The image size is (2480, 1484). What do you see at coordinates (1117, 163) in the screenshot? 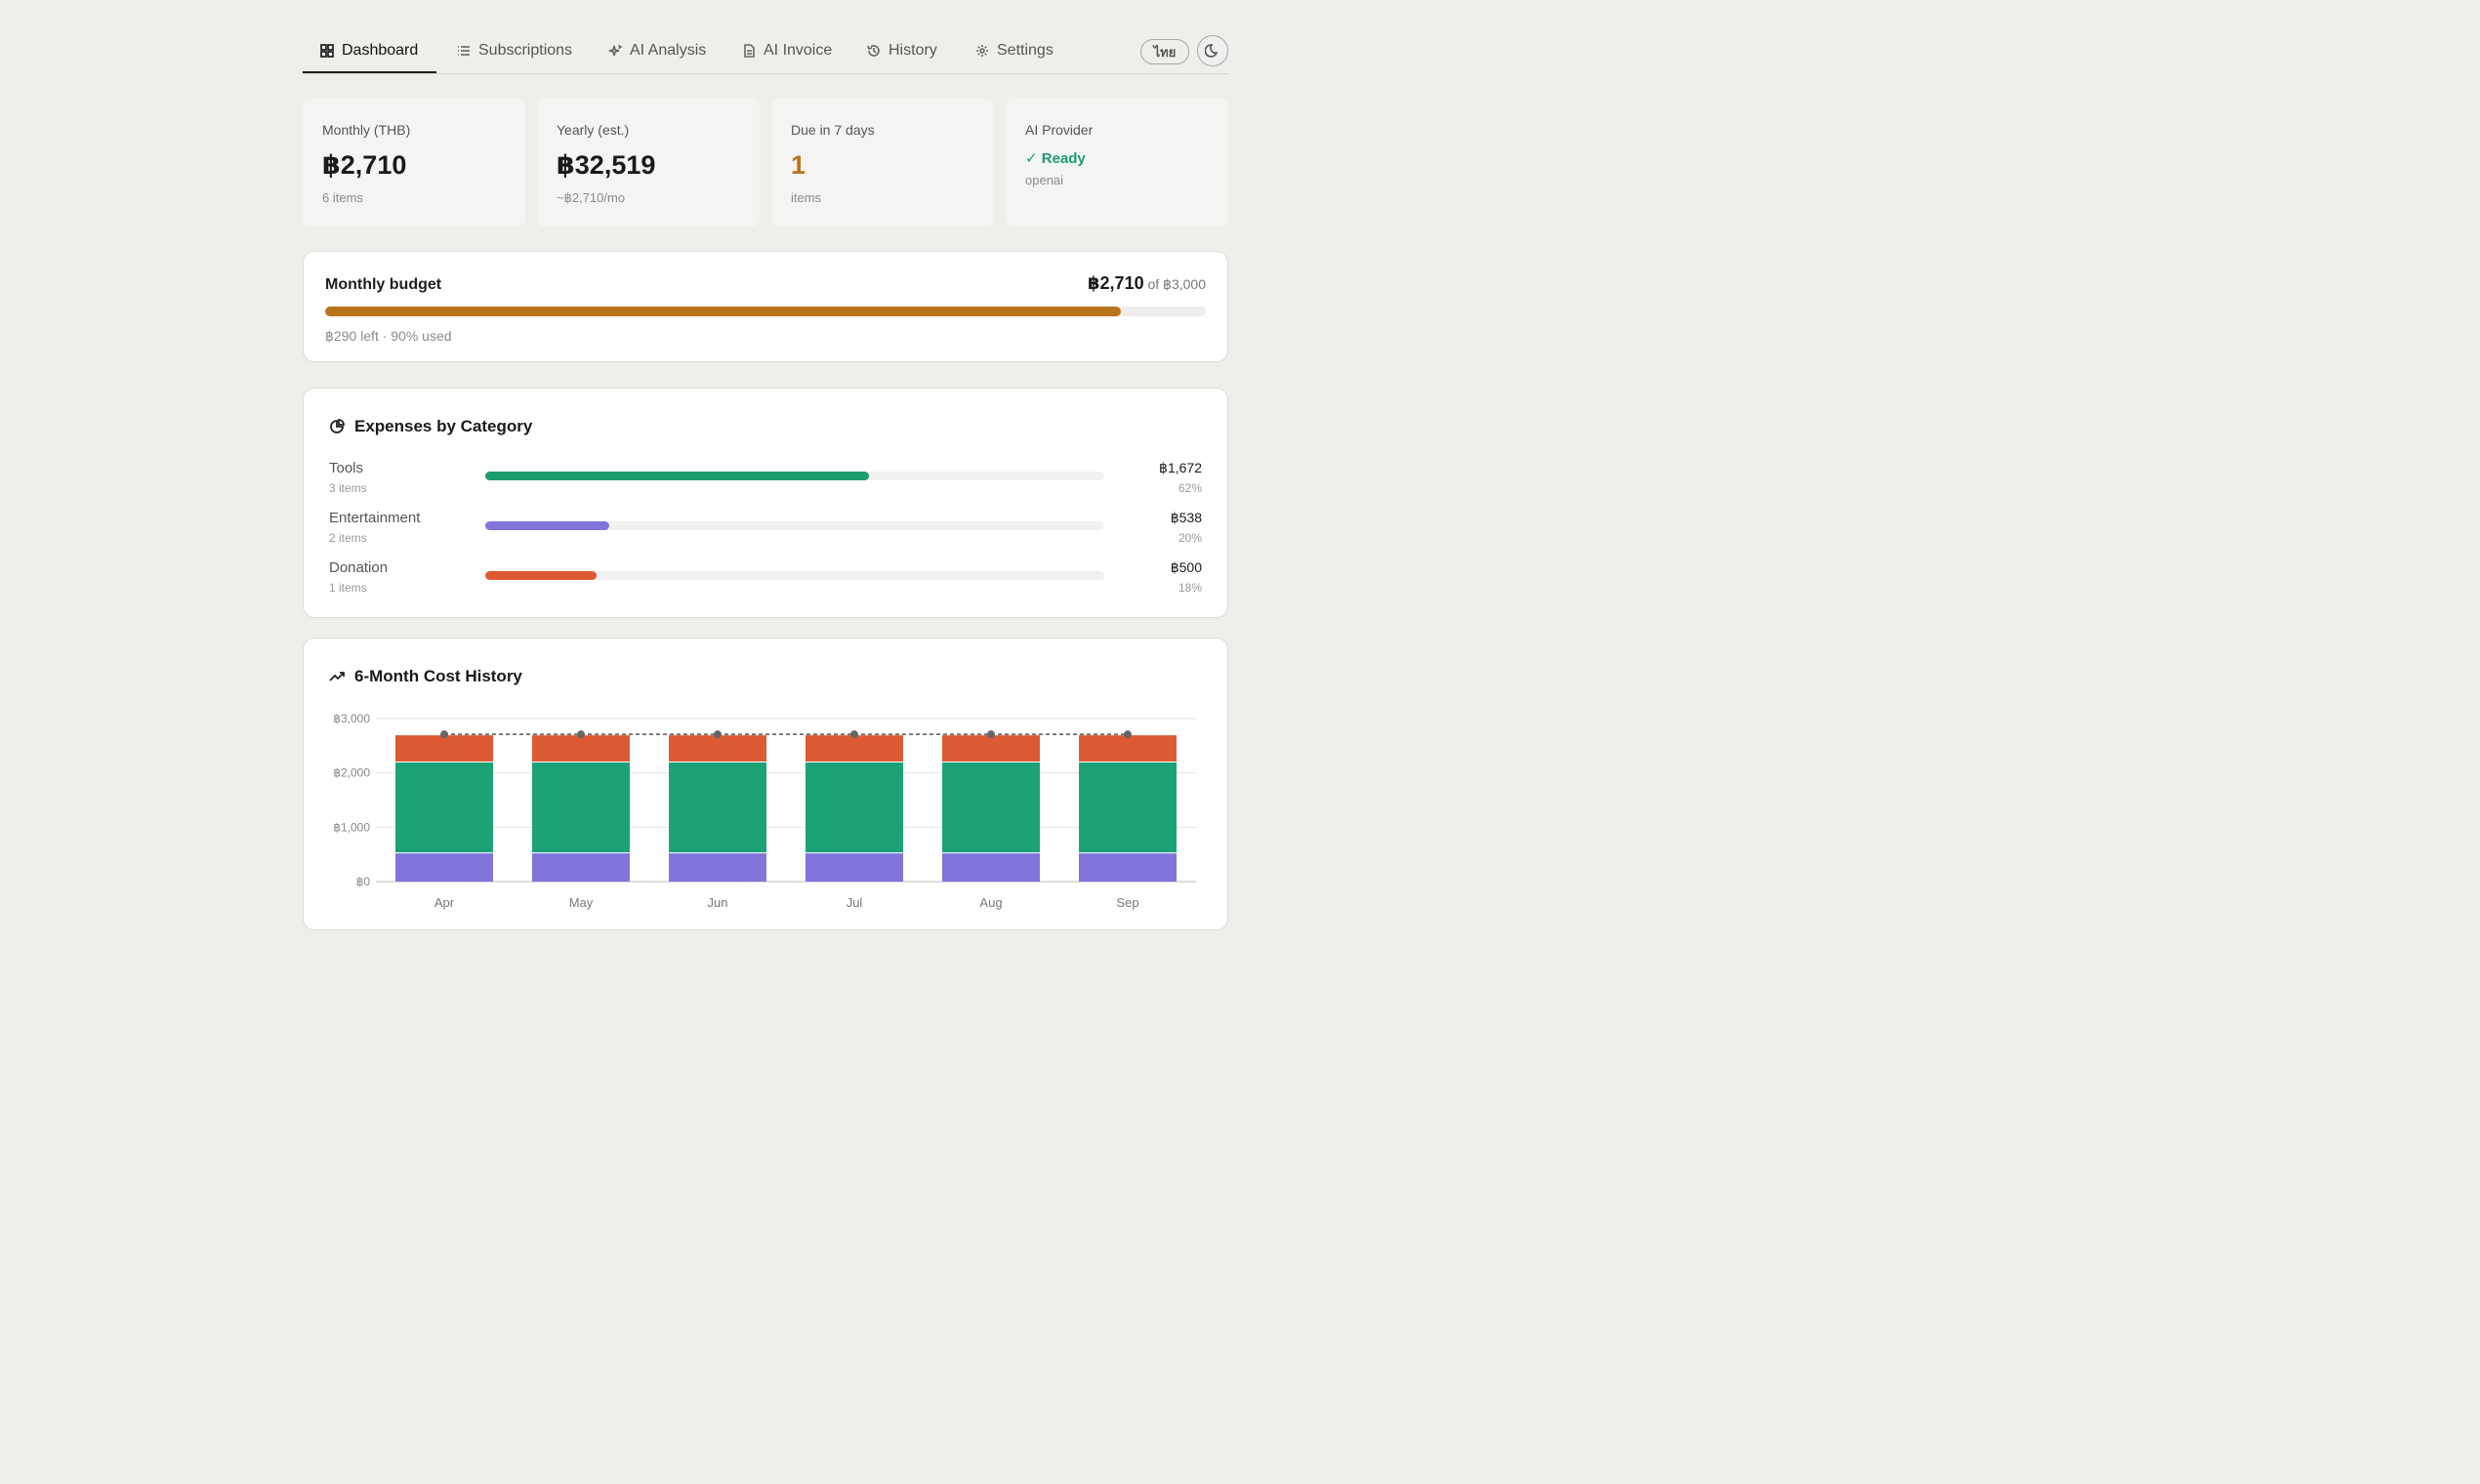
I see `ai-provider-stat-card: AI Provider ✓ Ready openai` at bounding box center [1117, 163].